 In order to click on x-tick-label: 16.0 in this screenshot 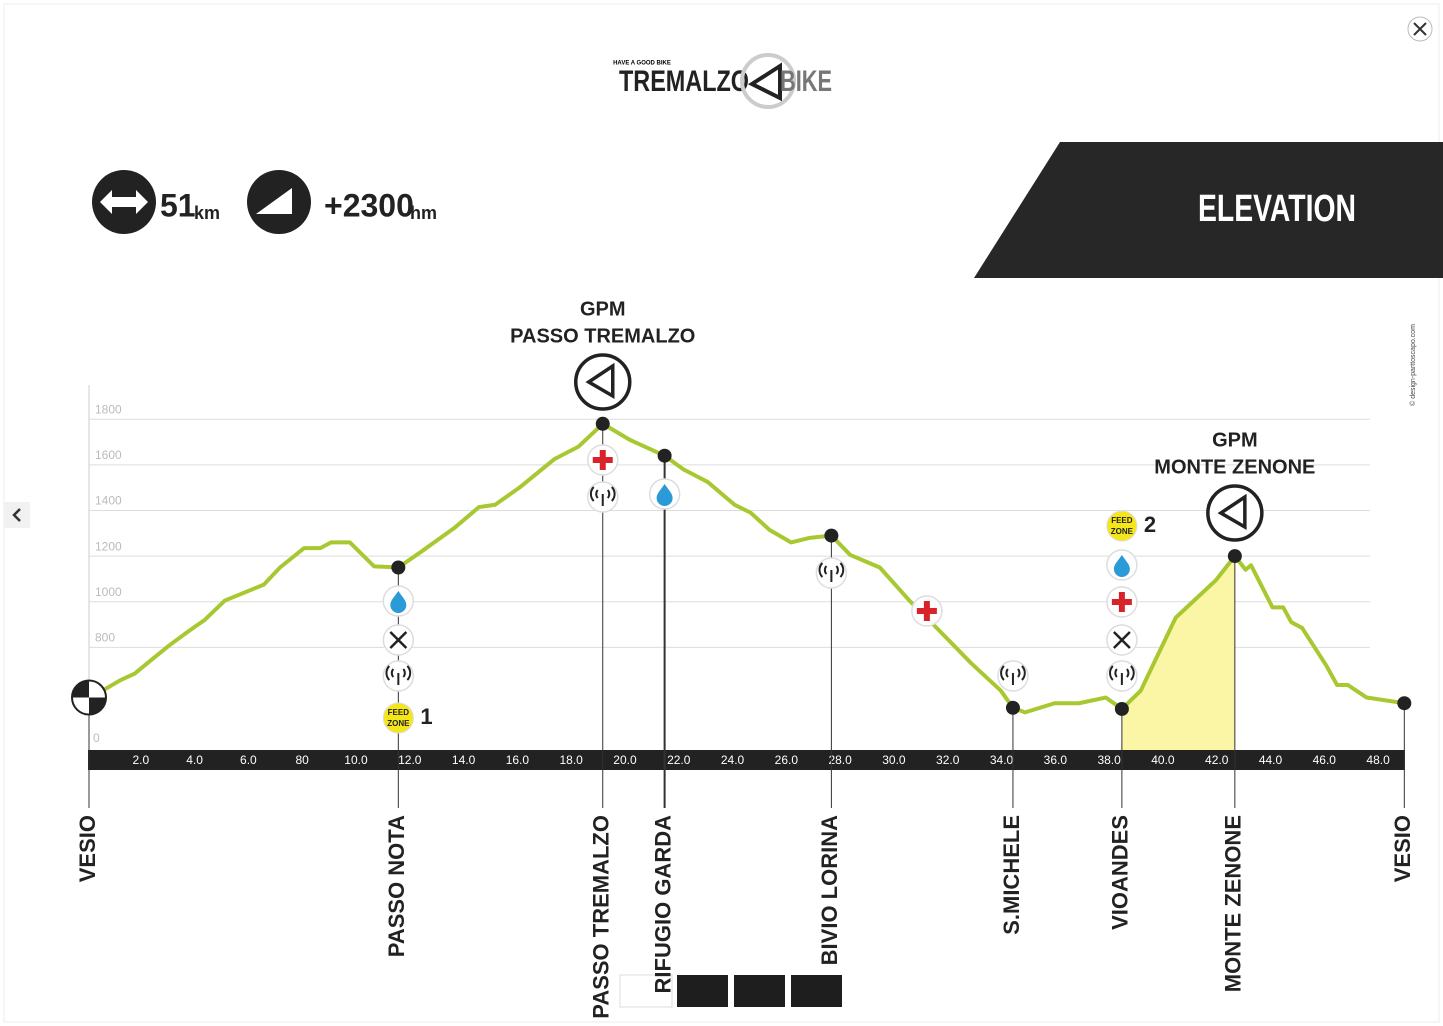, I will do `click(518, 760)`.